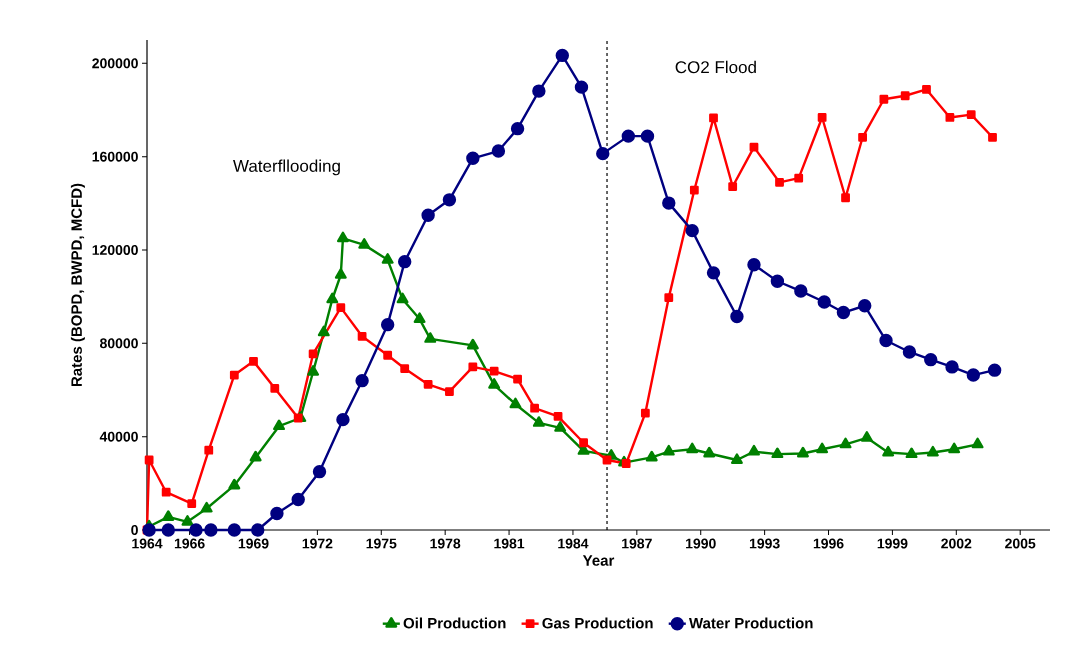 This screenshot has width=1080, height=649. What do you see at coordinates (189, 543) in the screenshot?
I see `x-tick-label: 1966` at bounding box center [189, 543].